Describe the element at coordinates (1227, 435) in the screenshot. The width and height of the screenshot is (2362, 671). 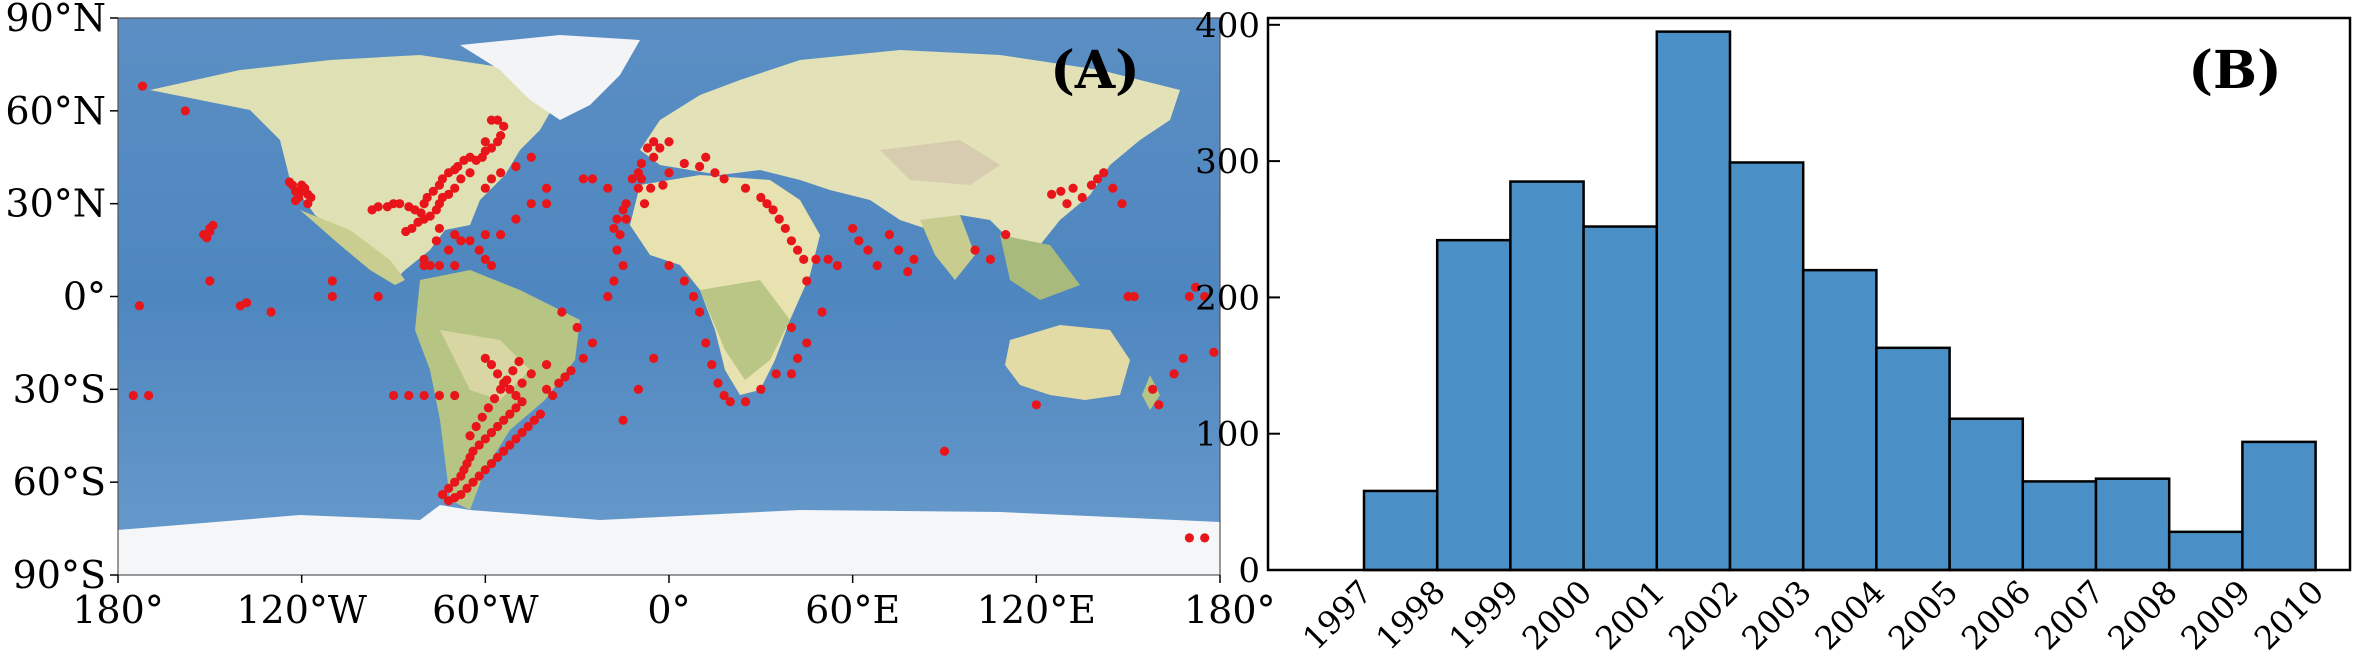
I see `y-tick-label: 100` at that location.